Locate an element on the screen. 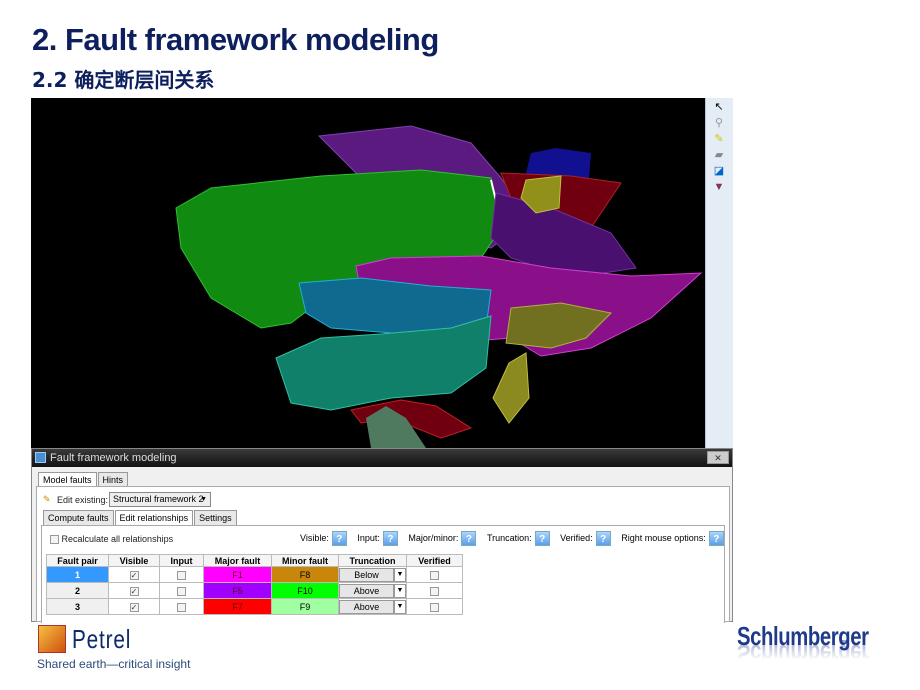 The image size is (920, 690). col-verified: Verified is located at coordinates (434, 560).